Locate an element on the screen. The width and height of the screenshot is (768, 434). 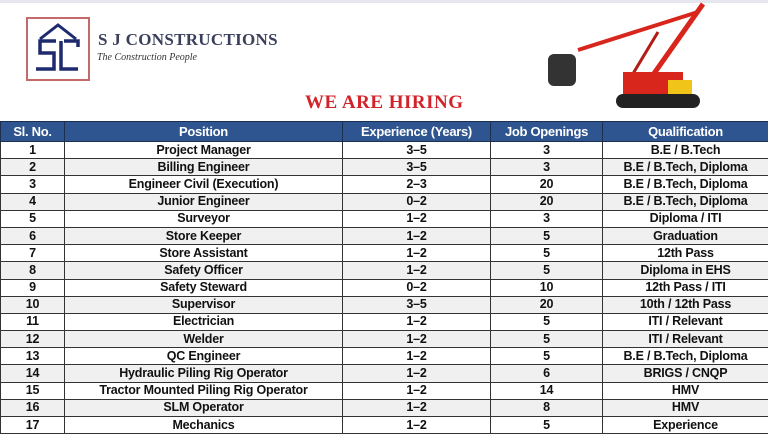
cell-sl-no: 10 is located at coordinates (33, 304).